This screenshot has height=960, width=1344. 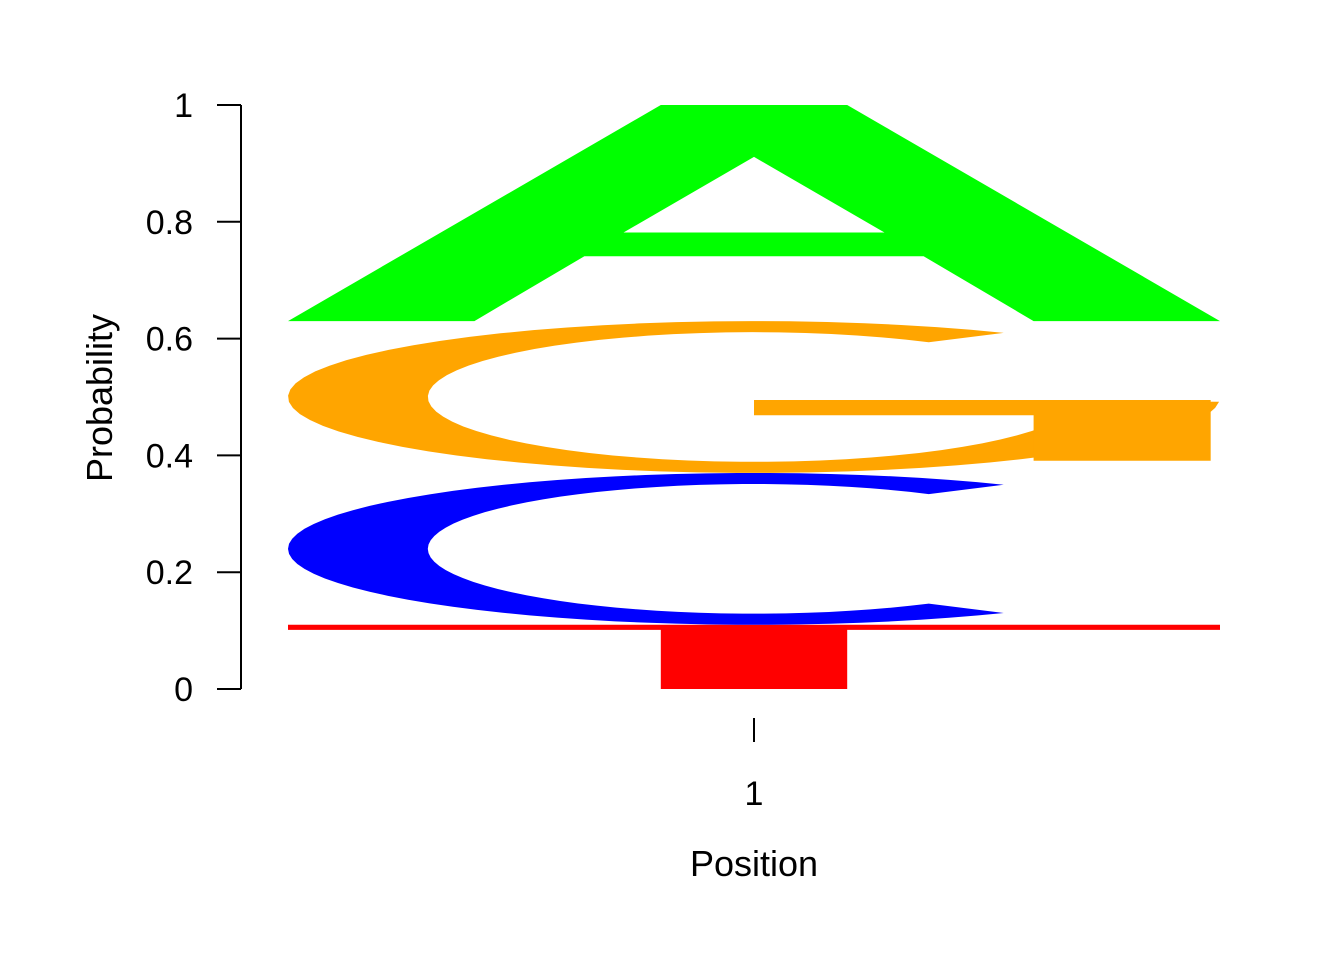 I want to click on y-axis-ticks: 0 0.2 0.4 0.6 0.8 1, so click(x=193, y=398).